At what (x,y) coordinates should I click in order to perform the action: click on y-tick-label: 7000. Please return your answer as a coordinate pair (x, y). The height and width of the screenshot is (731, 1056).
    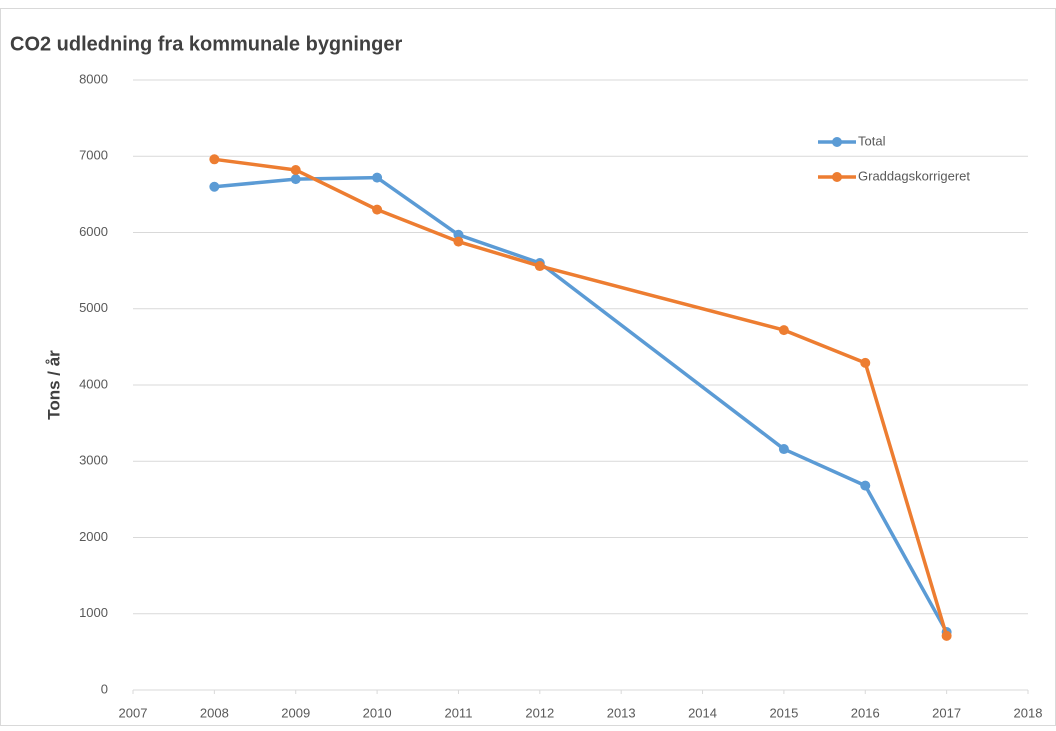
    Looking at the image, I should click on (93, 155).